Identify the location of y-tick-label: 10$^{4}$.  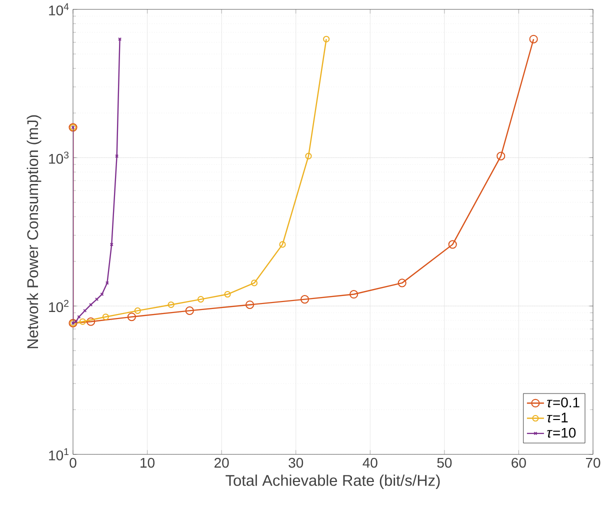
(59, 9).